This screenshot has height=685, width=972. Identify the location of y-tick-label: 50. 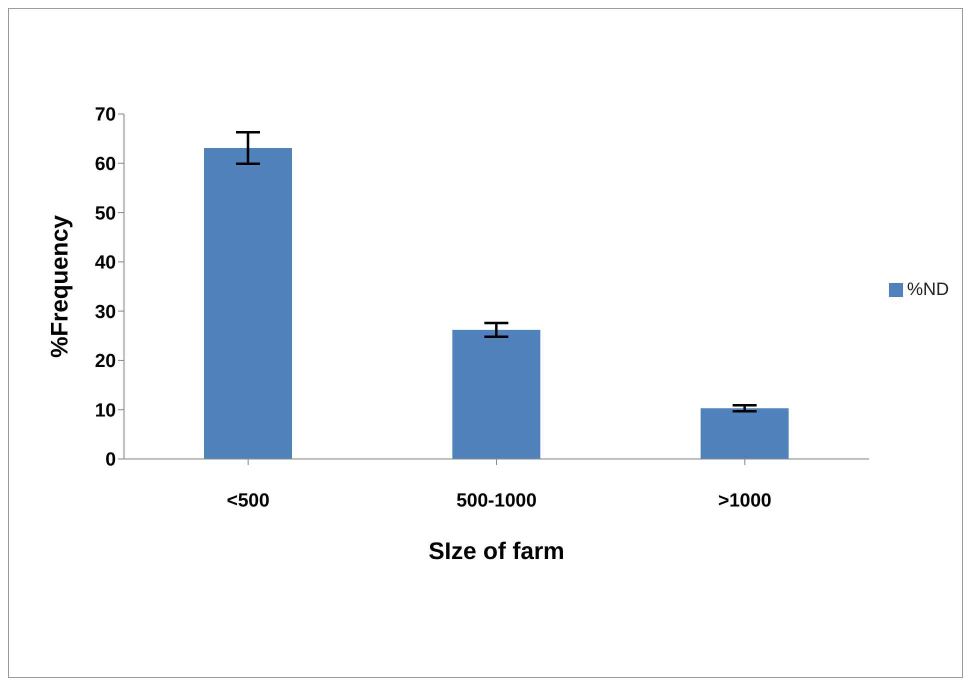
(105, 213).